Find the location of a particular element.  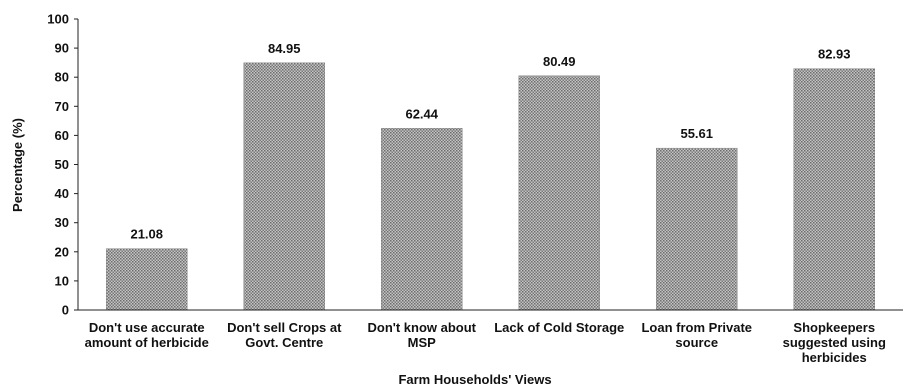

x-category-label-line: Shopkeepers is located at coordinates (834, 327).